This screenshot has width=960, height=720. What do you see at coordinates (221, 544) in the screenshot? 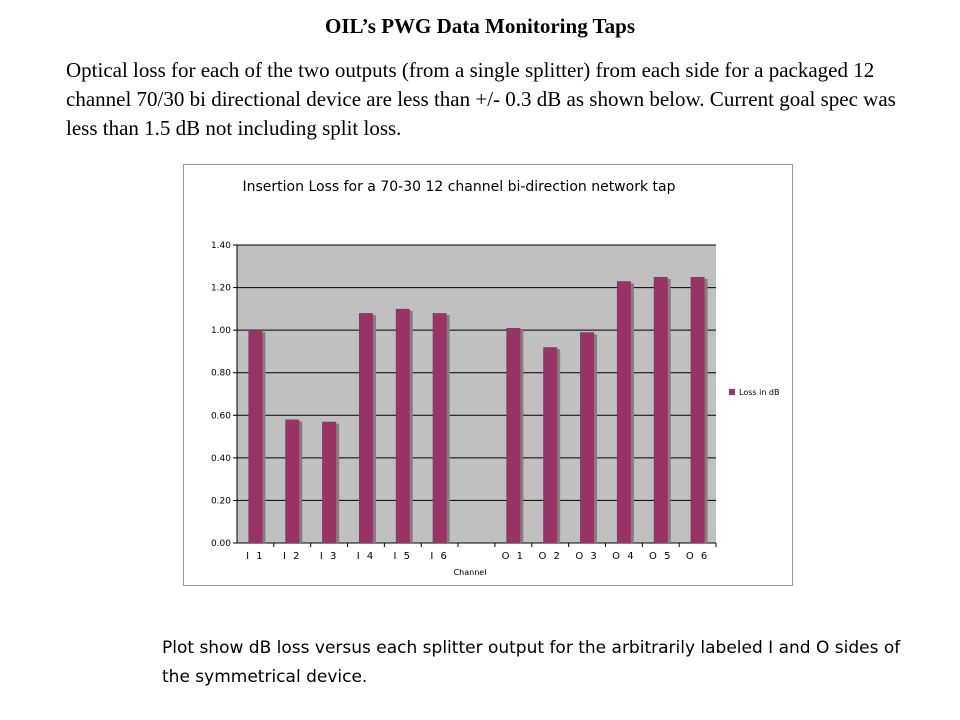
I see `y-tick-label: 0.00` at bounding box center [221, 544].